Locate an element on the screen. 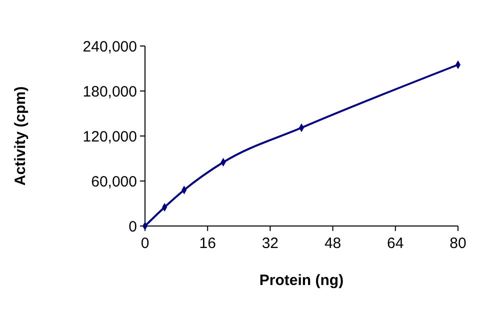 The image size is (498, 320). x-tick-label: 0 is located at coordinates (145, 243).